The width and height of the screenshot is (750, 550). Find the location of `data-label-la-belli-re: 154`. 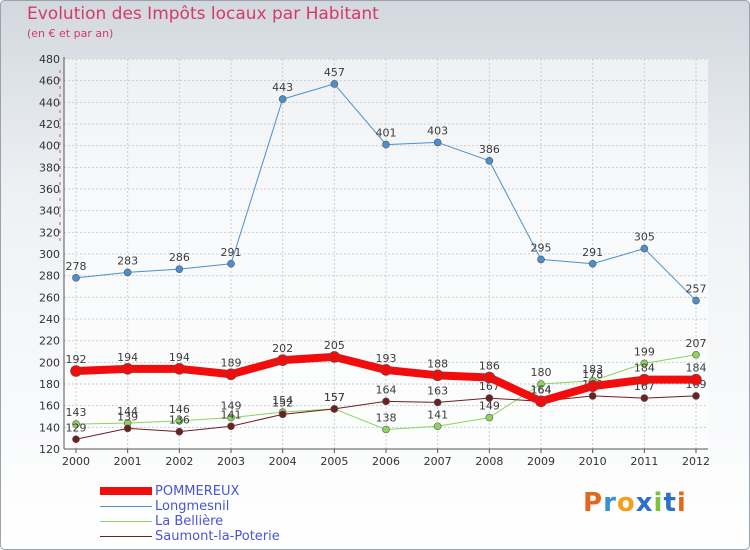

data-label-la-belli-re: 154 is located at coordinates (282, 400).